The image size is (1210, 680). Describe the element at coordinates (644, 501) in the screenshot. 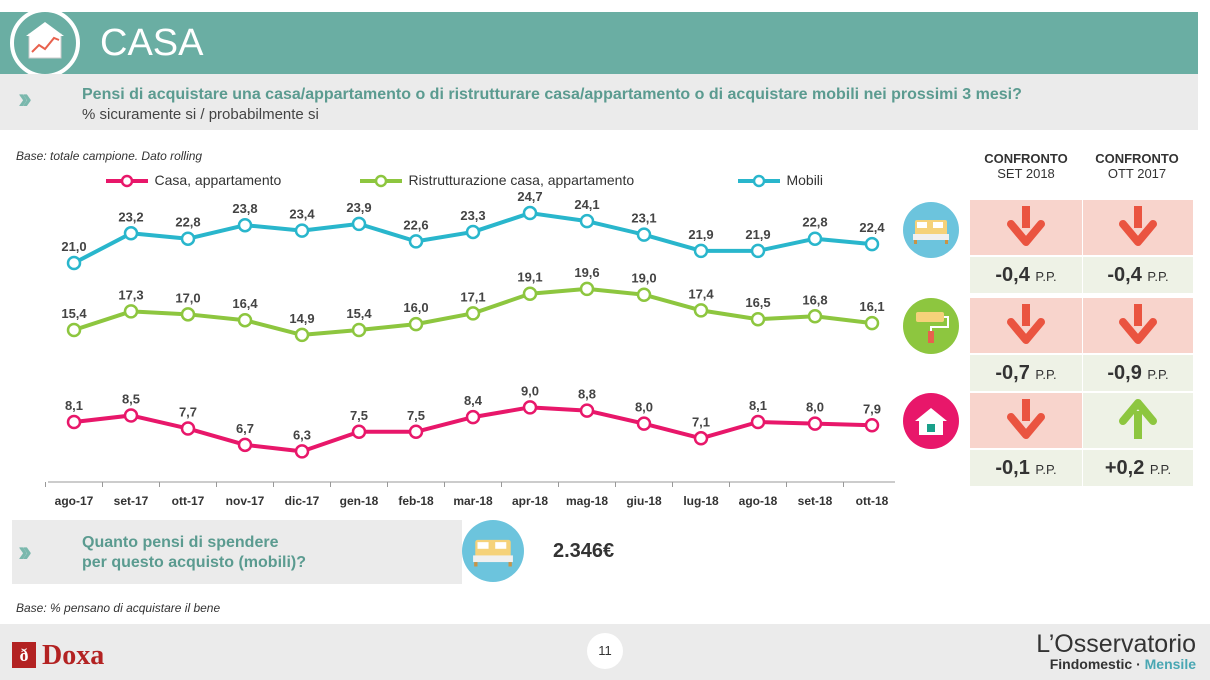

I see `x-tick-label: giu-18` at that location.